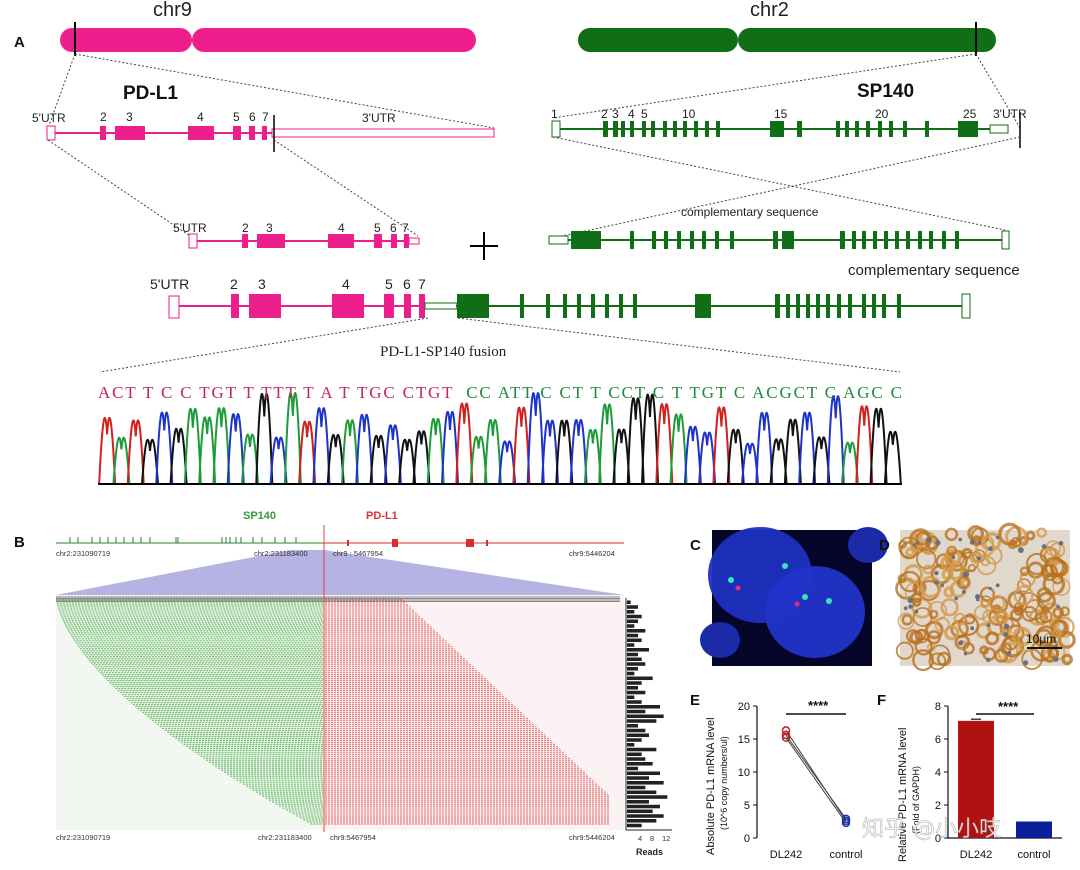  Describe the element at coordinates (938, 773) in the screenshot. I see `f-y-tick-label: 4` at that location.